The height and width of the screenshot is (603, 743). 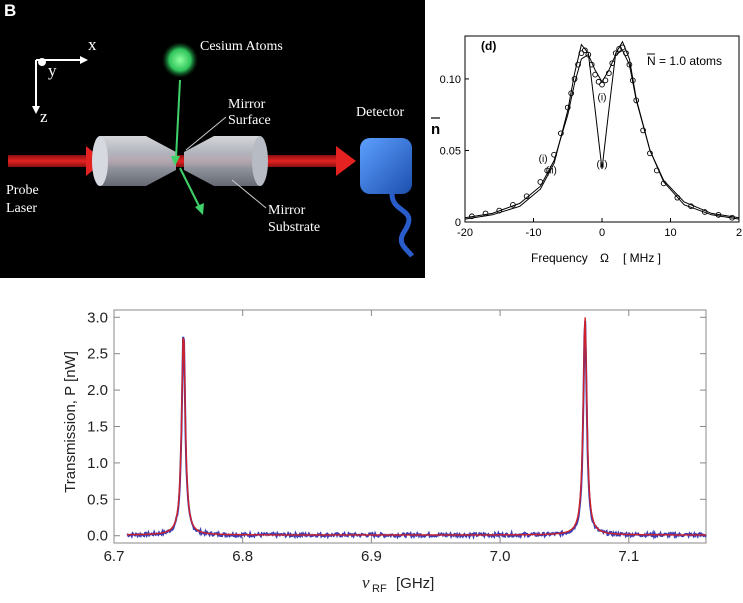 I want to click on x-tick-label: 0, so click(x=602, y=233).